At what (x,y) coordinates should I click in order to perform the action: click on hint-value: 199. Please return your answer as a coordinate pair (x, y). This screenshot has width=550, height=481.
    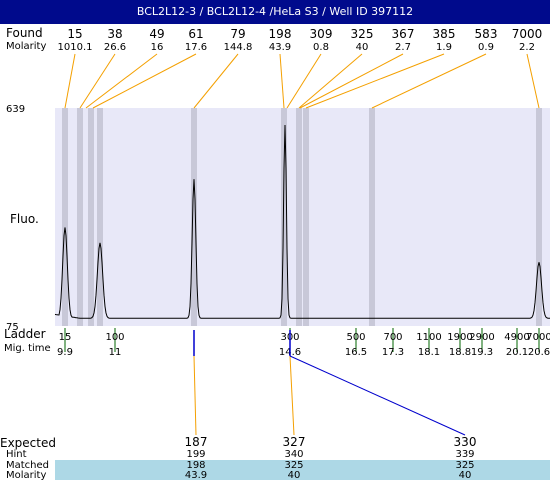
    Looking at the image, I should click on (195, 454).